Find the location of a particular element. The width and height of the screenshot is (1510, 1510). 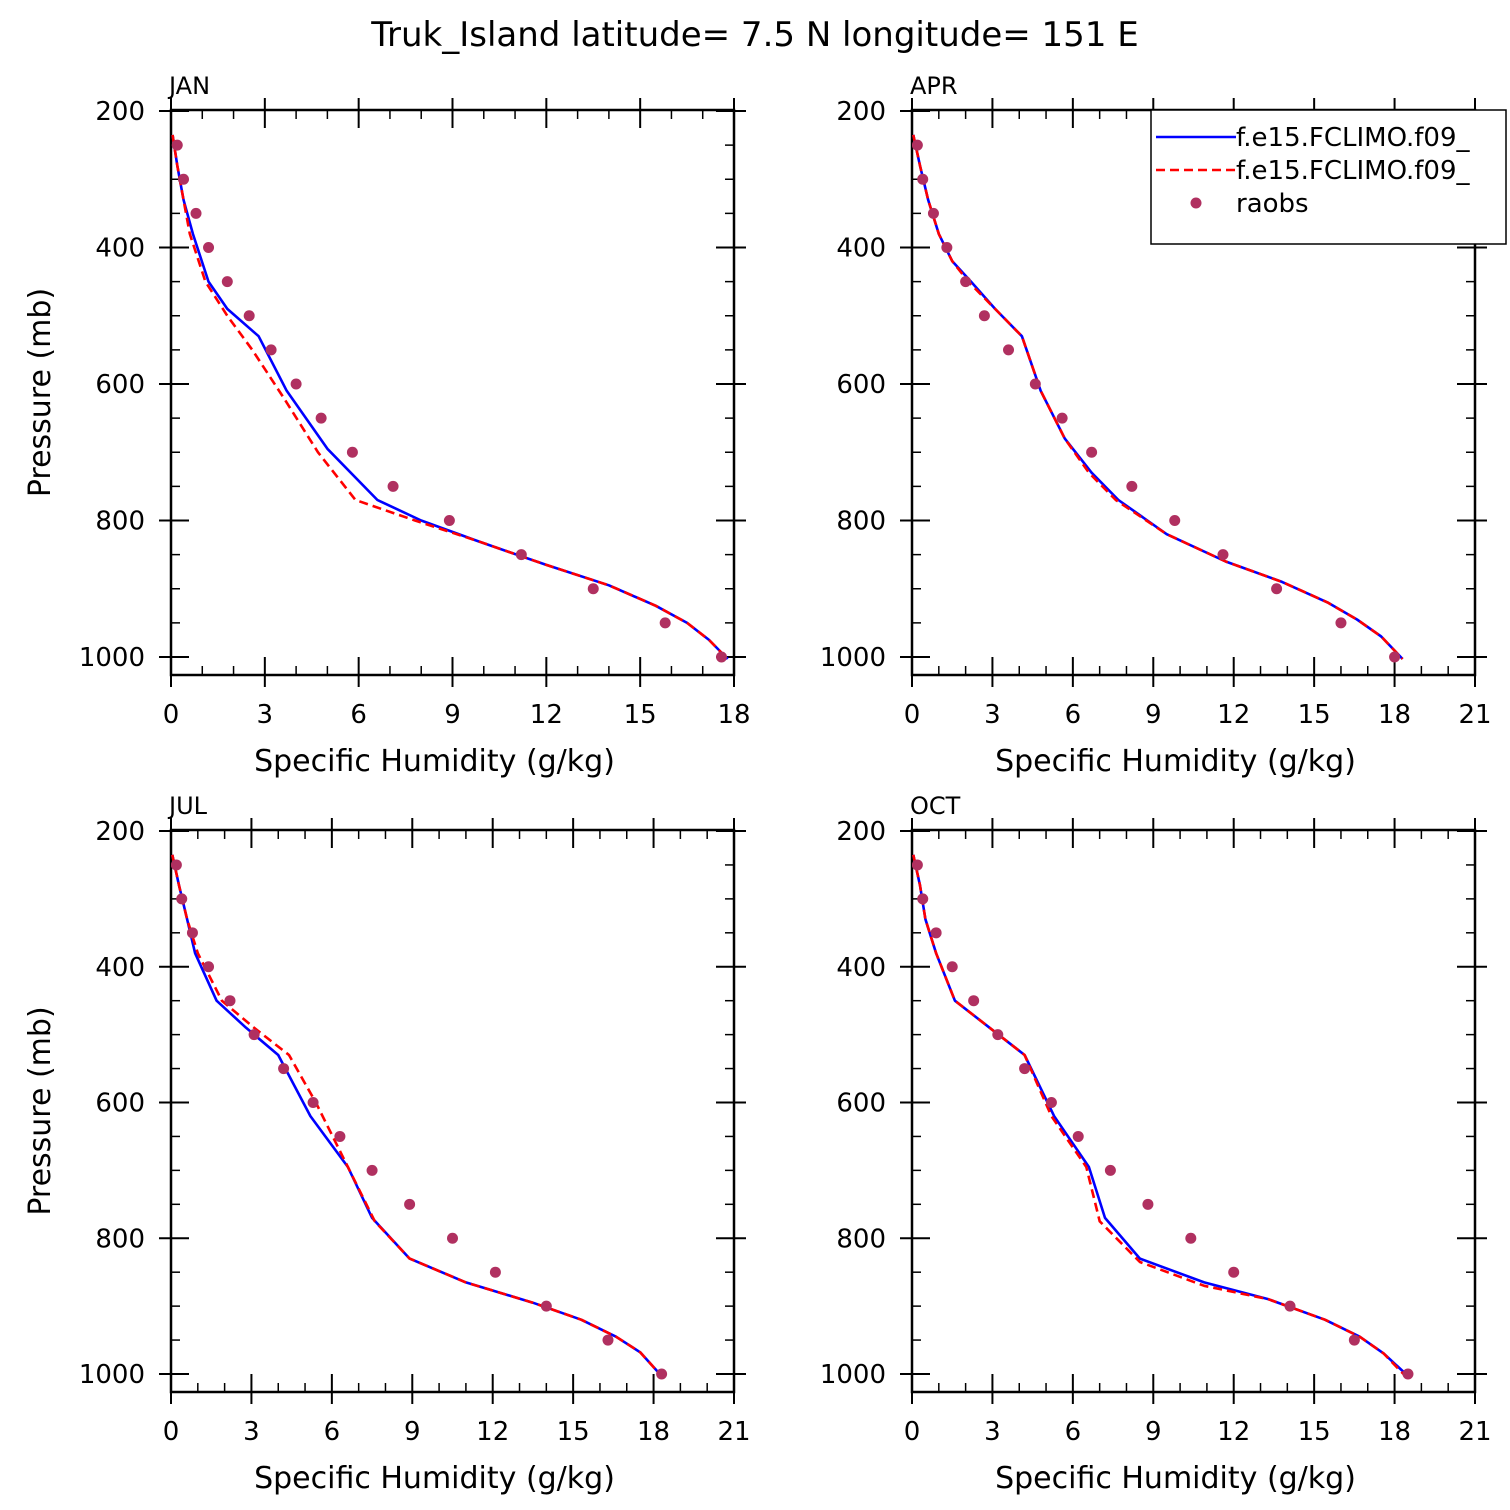

legend-label: raobs is located at coordinates (1272, 204).